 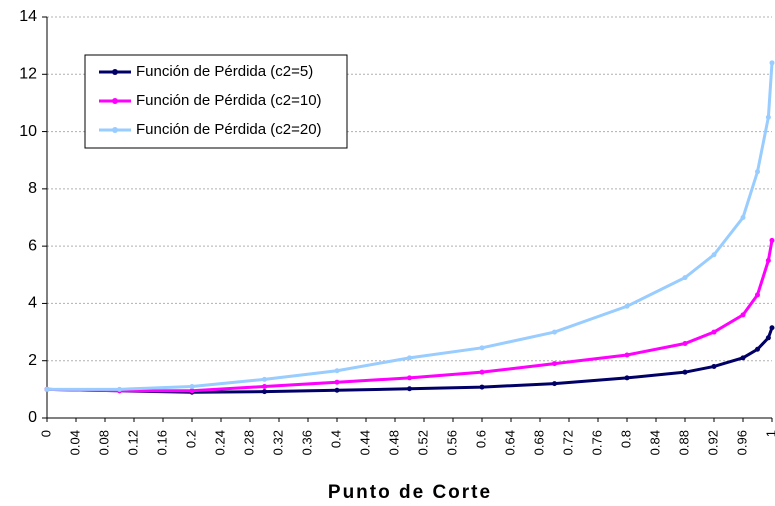 I want to click on x-tick-label: 0.2, so click(x=190, y=439).